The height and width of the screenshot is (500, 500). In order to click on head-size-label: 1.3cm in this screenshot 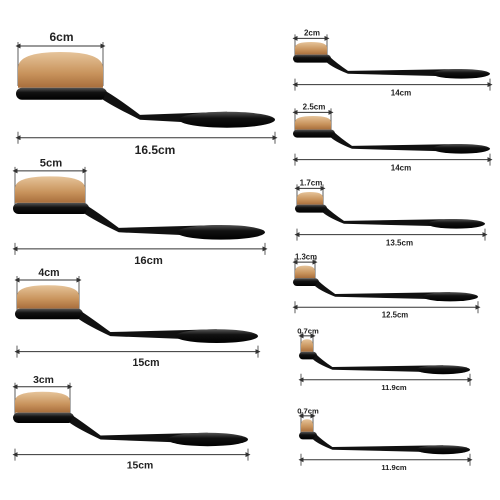, I will do `click(306, 257)`.